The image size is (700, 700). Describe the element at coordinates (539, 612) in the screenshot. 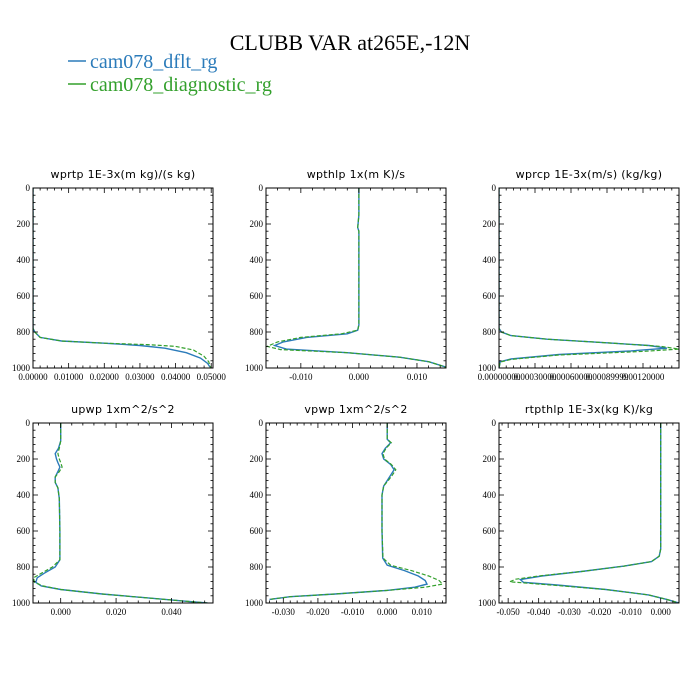

I see `x-tick-label: -0.040` at that location.